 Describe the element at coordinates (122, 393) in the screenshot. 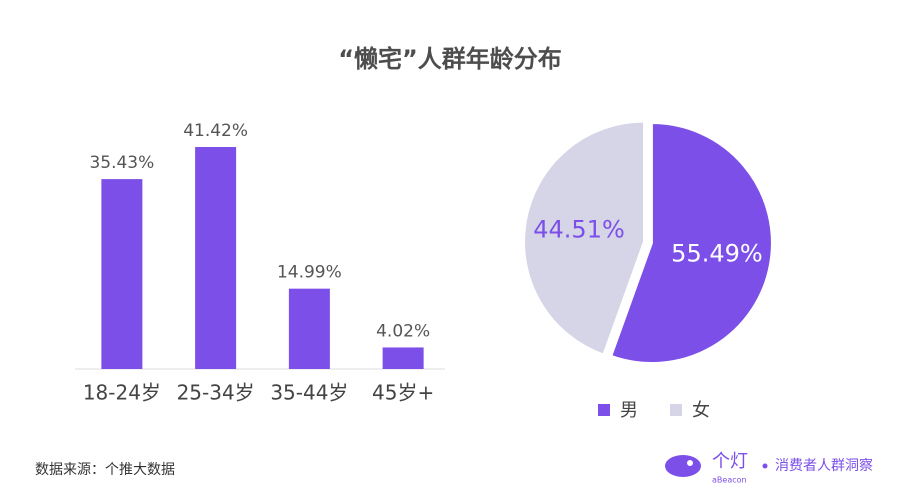

I see `x-tick-label: 18-24岁` at that location.